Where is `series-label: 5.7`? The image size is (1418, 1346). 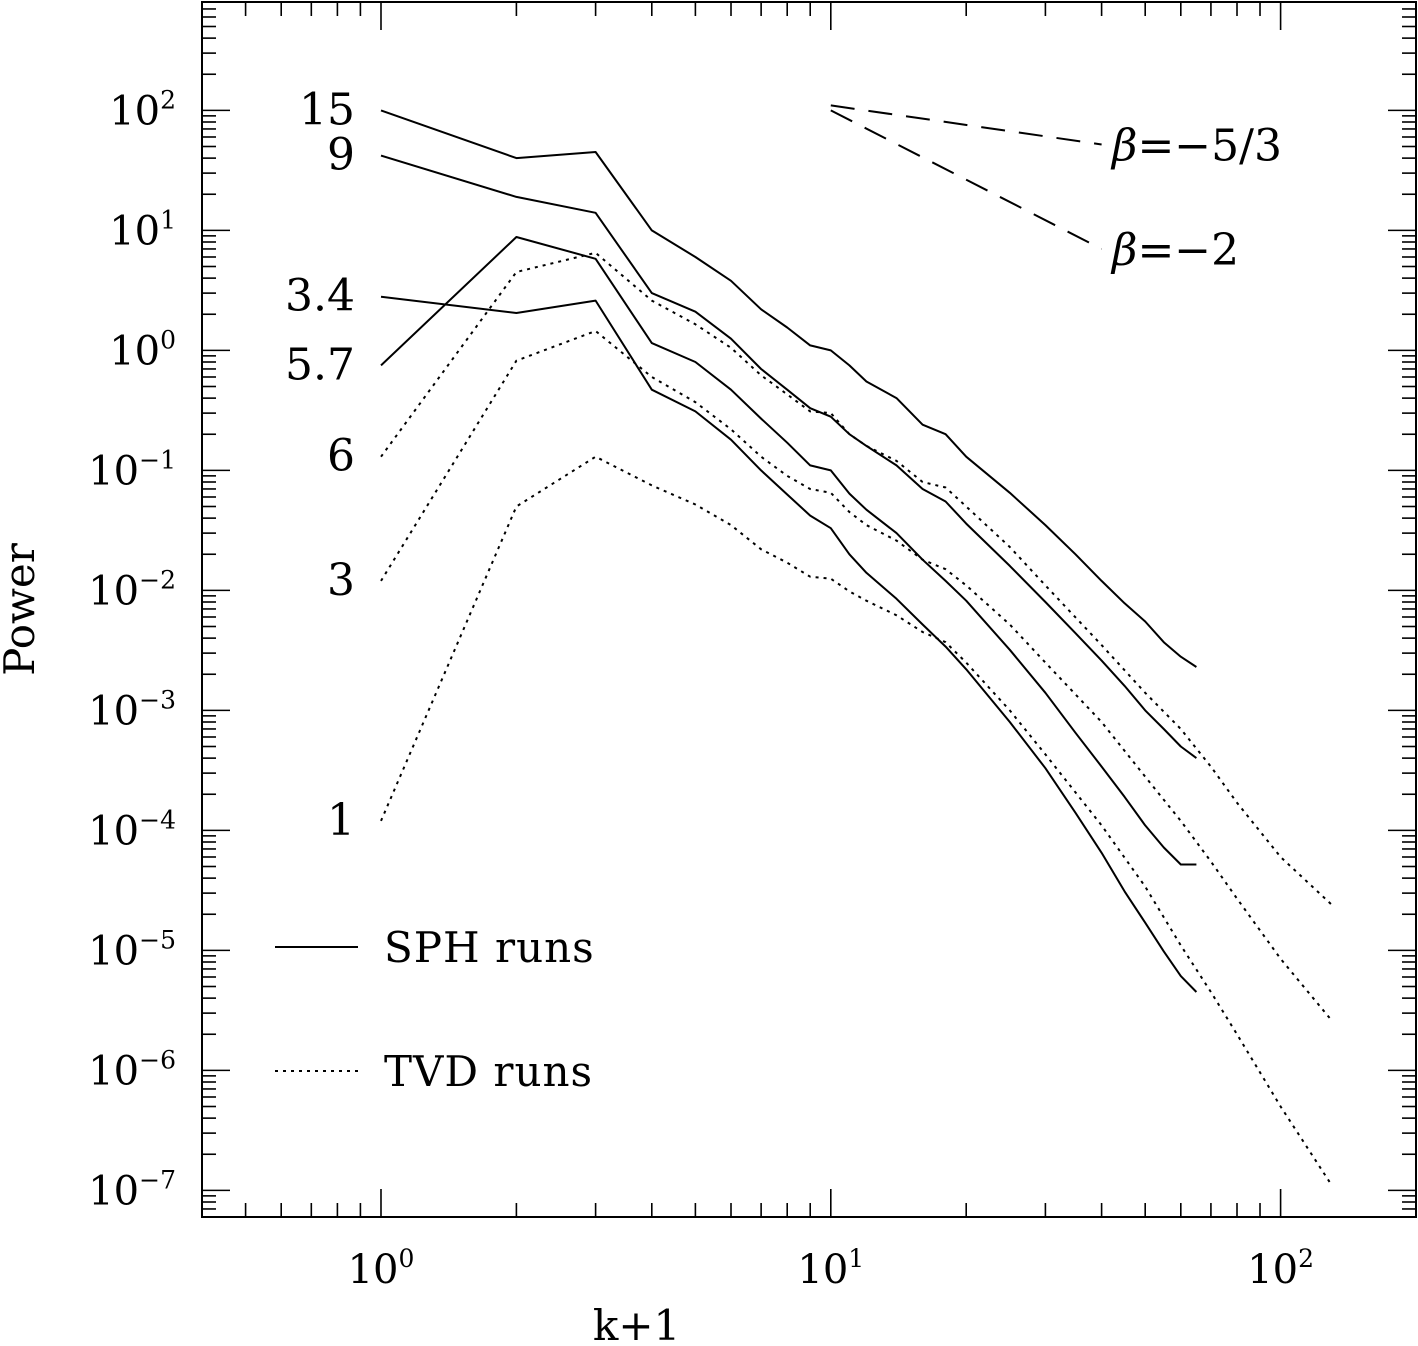
series-label: 5.7 is located at coordinates (320, 364).